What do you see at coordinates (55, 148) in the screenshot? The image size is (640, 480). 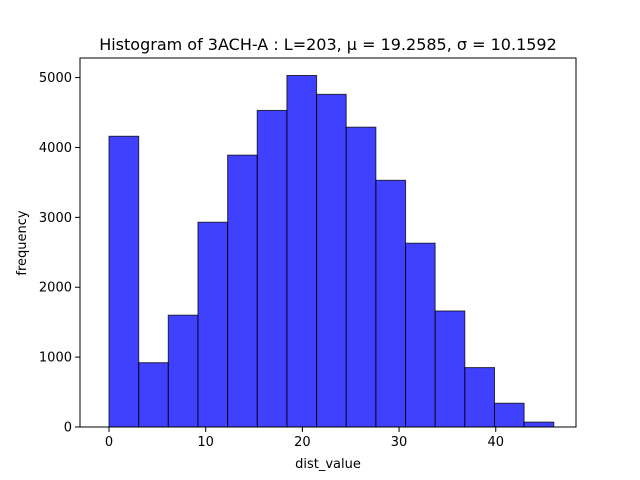 I see `y-tick-label: 4000` at bounding box center [55, 148].